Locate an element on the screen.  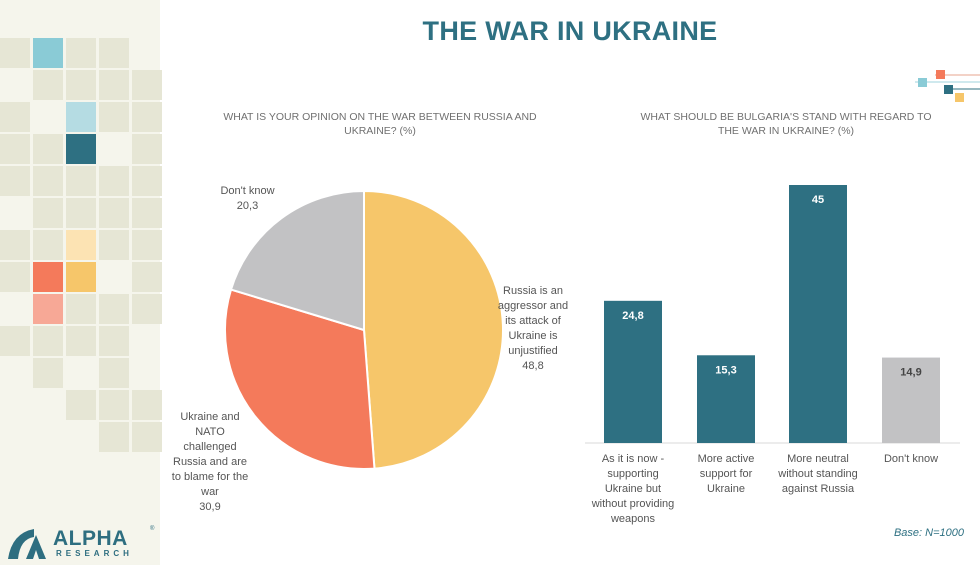
logo-subtitle: RESEARCH is located at coordinates (94, 553).